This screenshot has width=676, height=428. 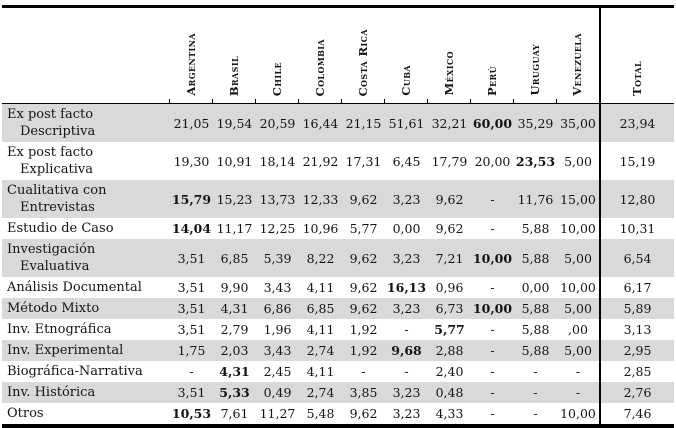 I want to click on cell: 17,31, so click(x=363, y=161).